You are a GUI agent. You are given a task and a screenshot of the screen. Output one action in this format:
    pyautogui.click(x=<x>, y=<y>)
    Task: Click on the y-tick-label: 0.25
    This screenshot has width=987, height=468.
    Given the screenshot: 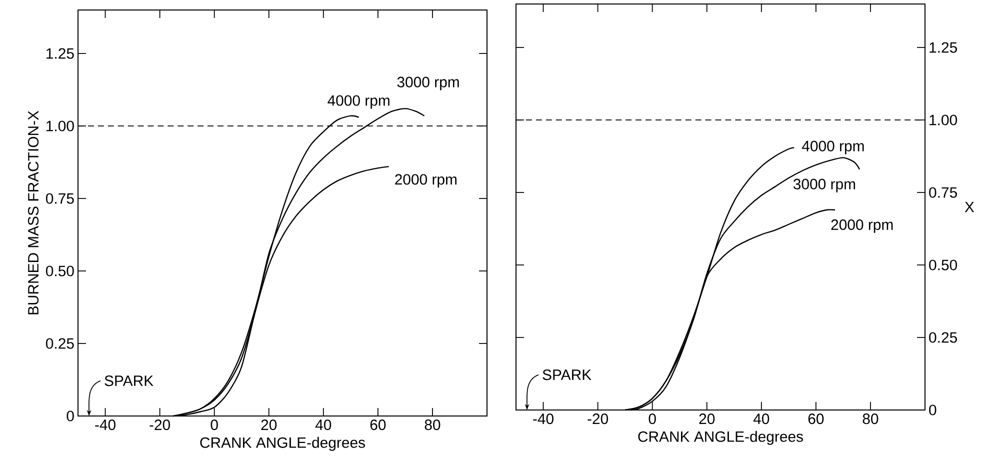 What is the action you would take?
    pyautogui.click(x=60, y=343)
    